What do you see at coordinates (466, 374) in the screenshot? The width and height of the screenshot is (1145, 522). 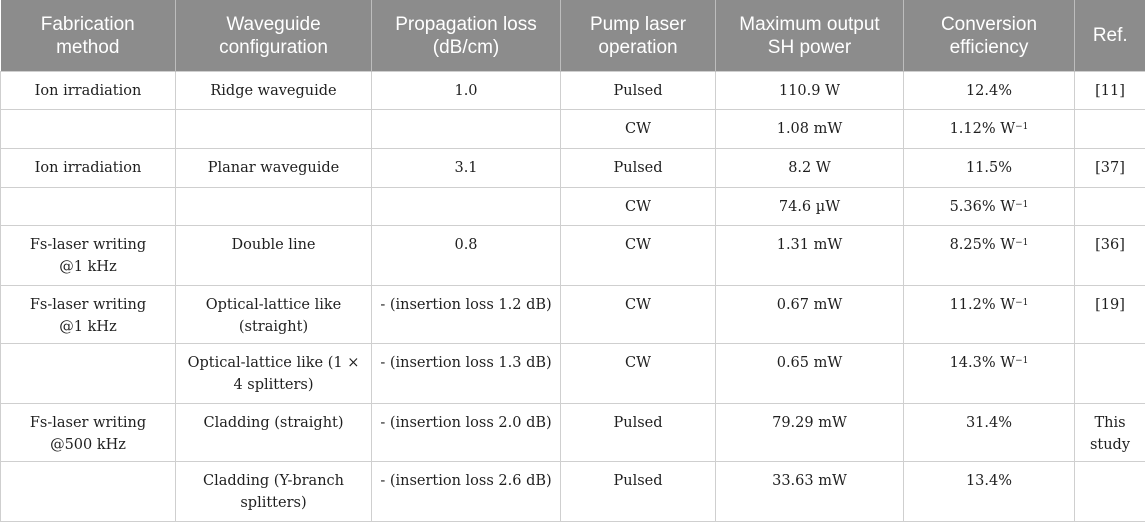 I see `cell-loss: - (insertion loss 1.3 dB)` at bounding box center [466, 374].